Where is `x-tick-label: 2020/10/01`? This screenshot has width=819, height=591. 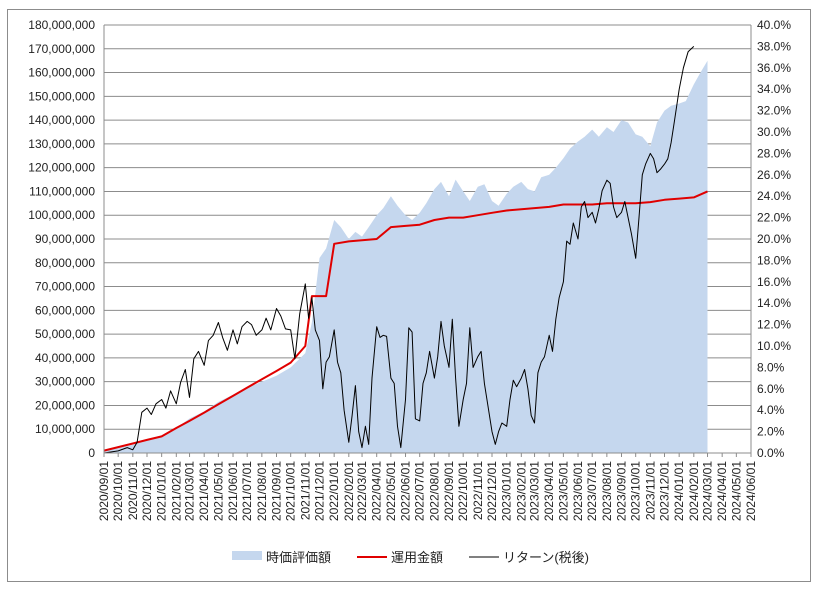 x-tick-label: 2020/10/01 is located at coordinates (118, 491).